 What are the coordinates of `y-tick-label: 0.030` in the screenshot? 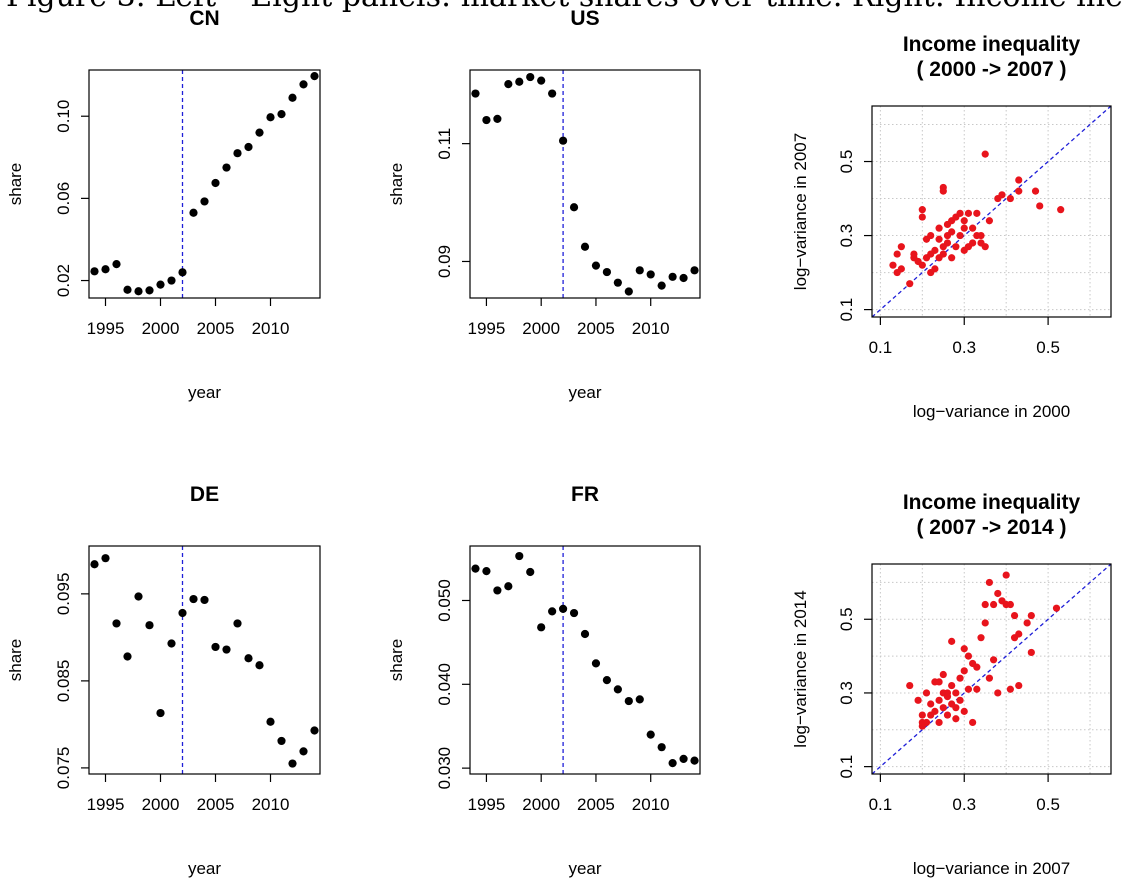 It's located at (444, 768).